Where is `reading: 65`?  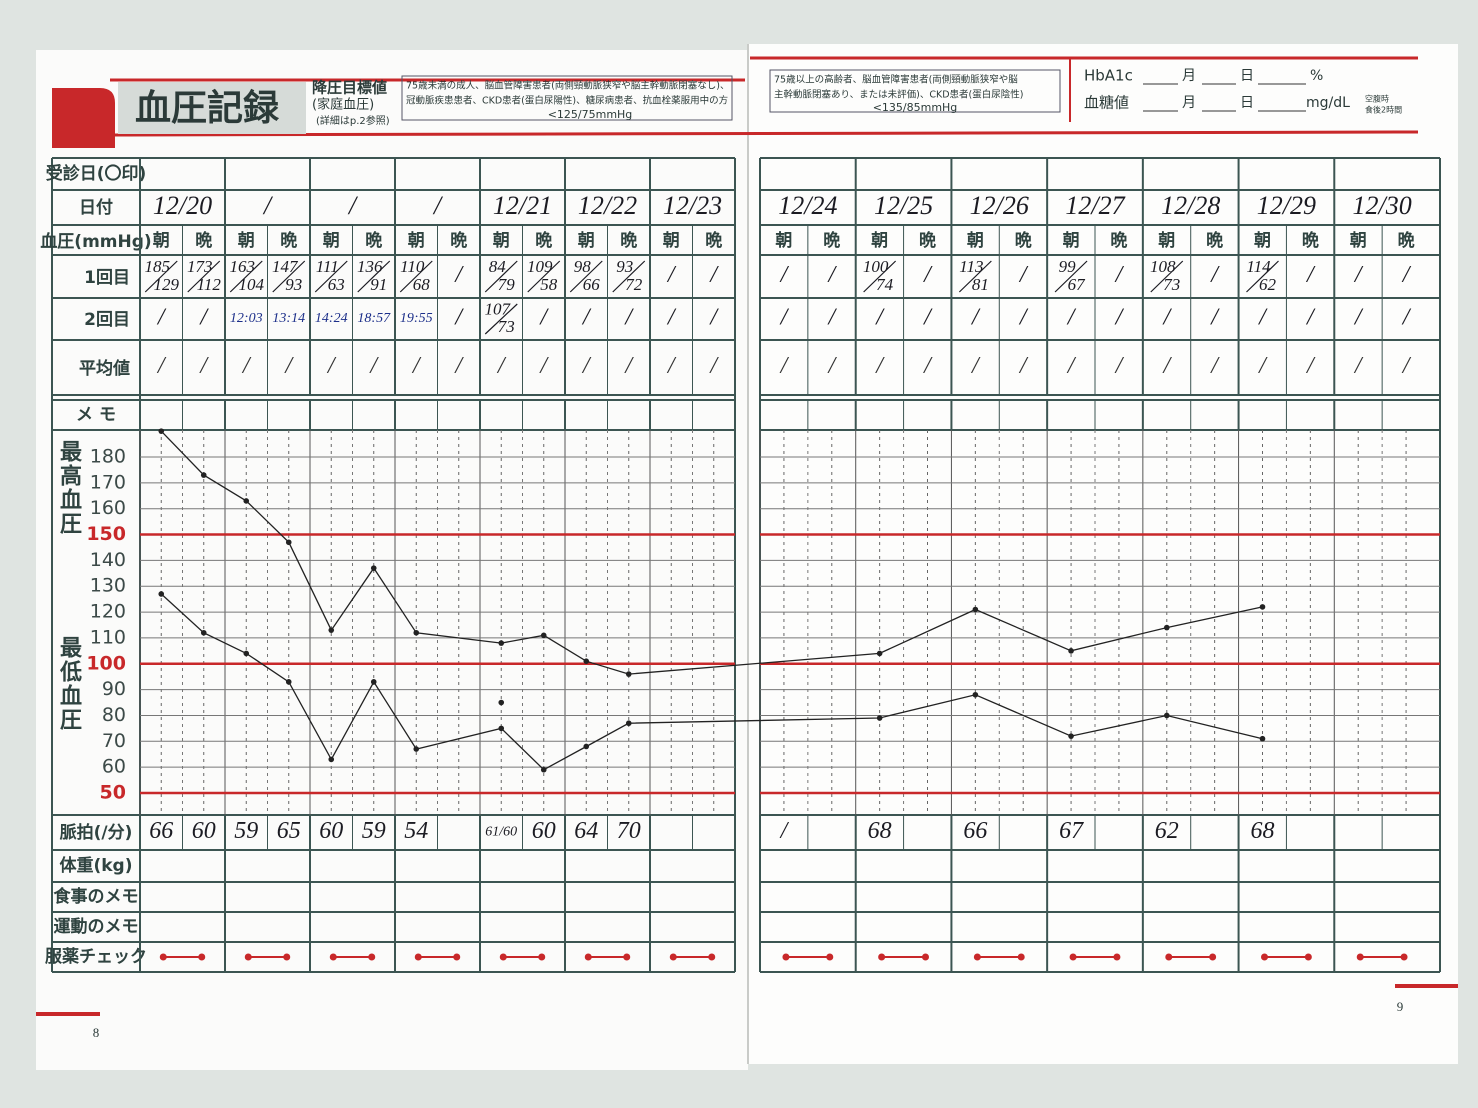
reading: 65 is located at coordinates (289, 831).